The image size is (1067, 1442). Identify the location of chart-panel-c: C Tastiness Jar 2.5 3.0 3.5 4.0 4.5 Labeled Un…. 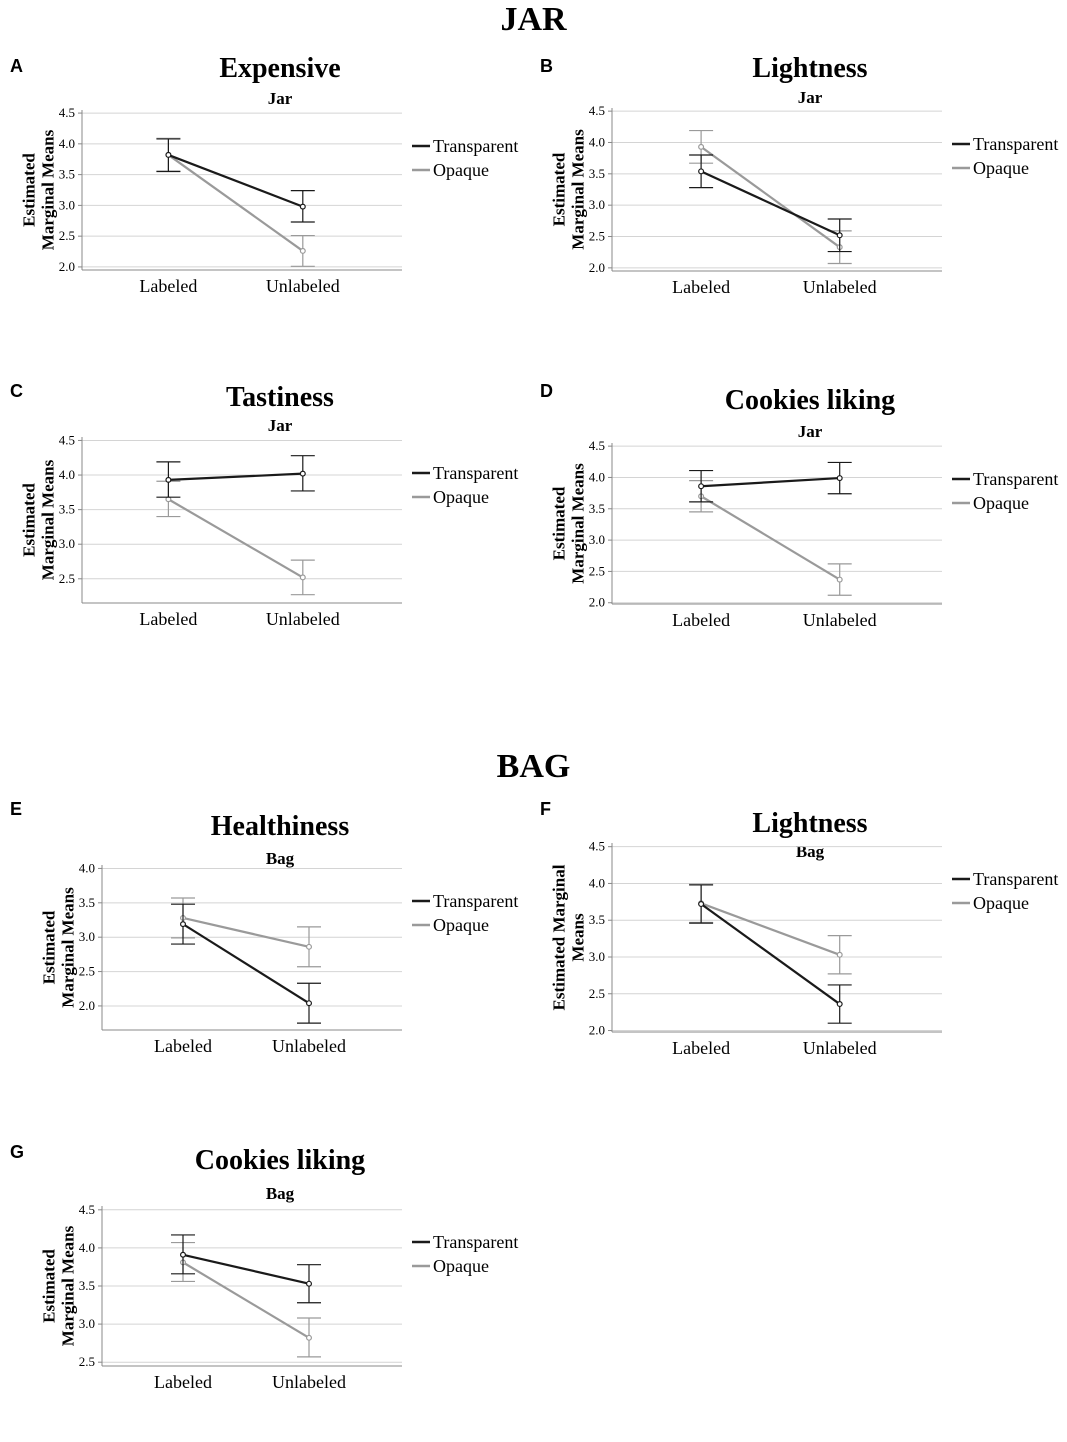
(275, 531).